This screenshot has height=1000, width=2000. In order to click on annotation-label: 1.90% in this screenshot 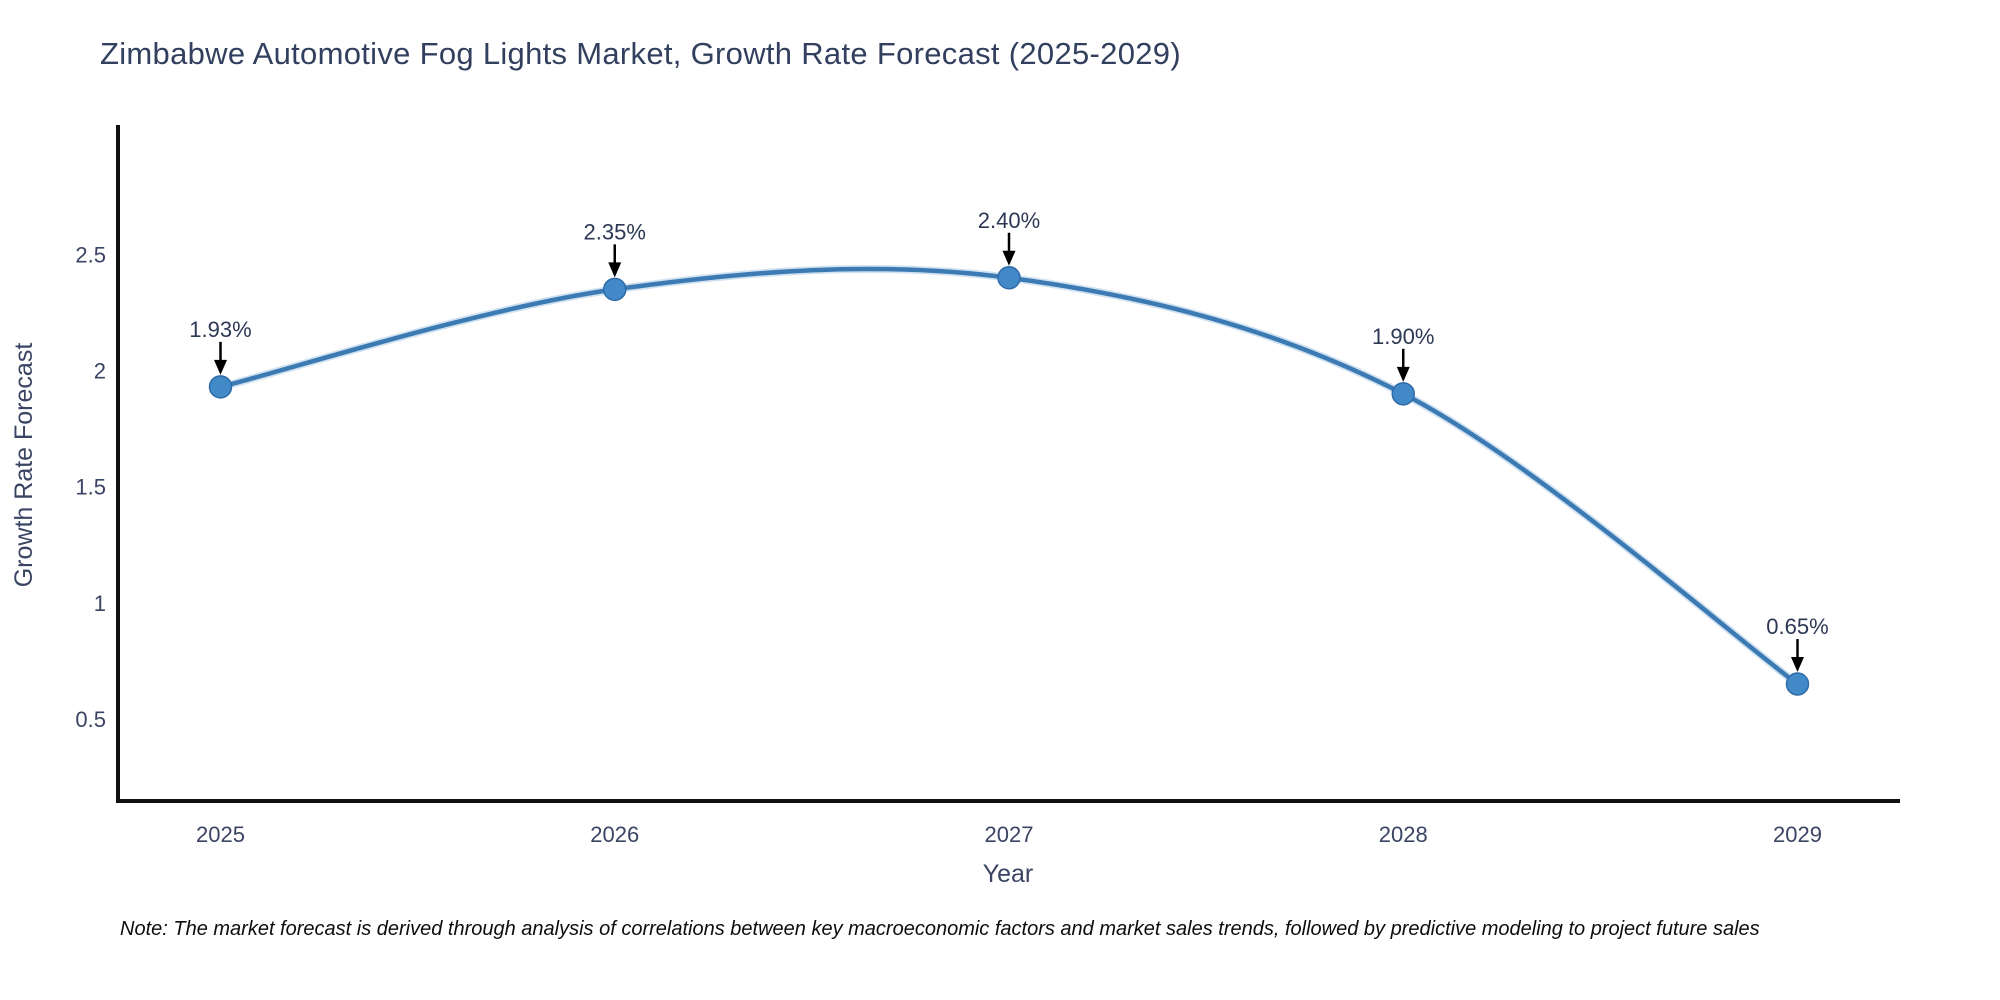, I will do `click(1403, 336)`.